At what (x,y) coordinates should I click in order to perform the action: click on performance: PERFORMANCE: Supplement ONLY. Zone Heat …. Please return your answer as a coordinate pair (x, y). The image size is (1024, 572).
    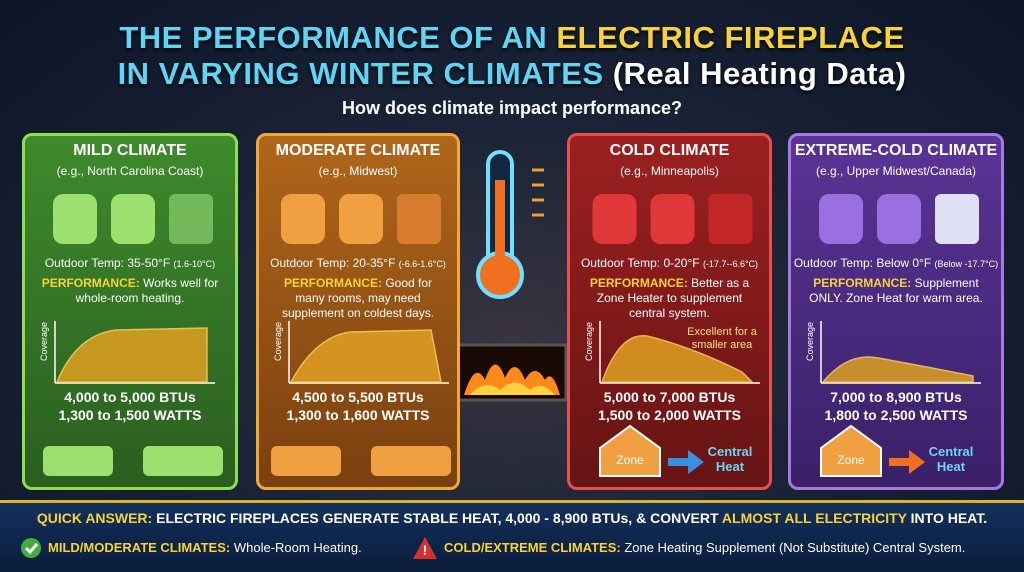
    Looking at the image, I should click on (896, 291).